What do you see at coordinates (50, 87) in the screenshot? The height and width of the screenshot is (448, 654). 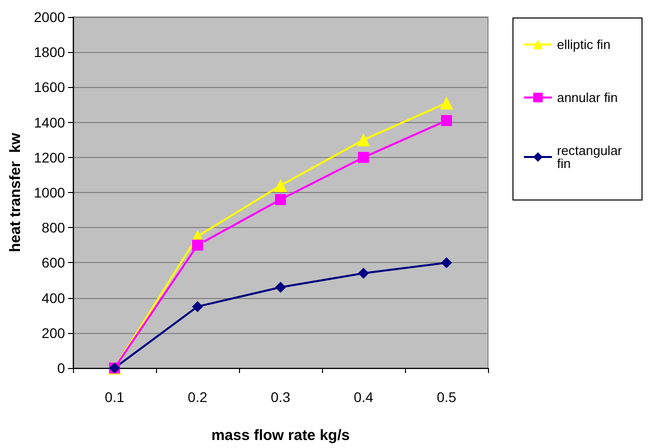 I see `y-tick-label: 1600` at bounding box center [50, 87].